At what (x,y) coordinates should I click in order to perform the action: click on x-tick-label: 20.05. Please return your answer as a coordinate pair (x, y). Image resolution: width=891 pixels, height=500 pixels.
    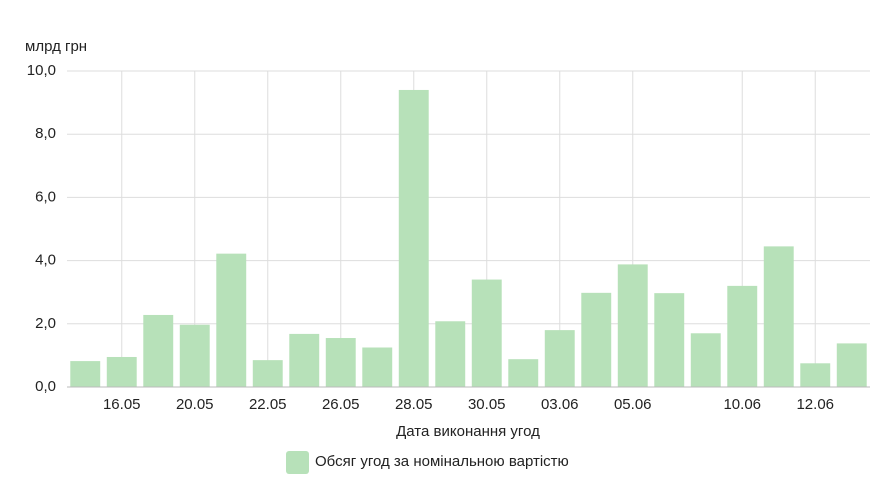
    Looking at the image, I should click on (195, 404).